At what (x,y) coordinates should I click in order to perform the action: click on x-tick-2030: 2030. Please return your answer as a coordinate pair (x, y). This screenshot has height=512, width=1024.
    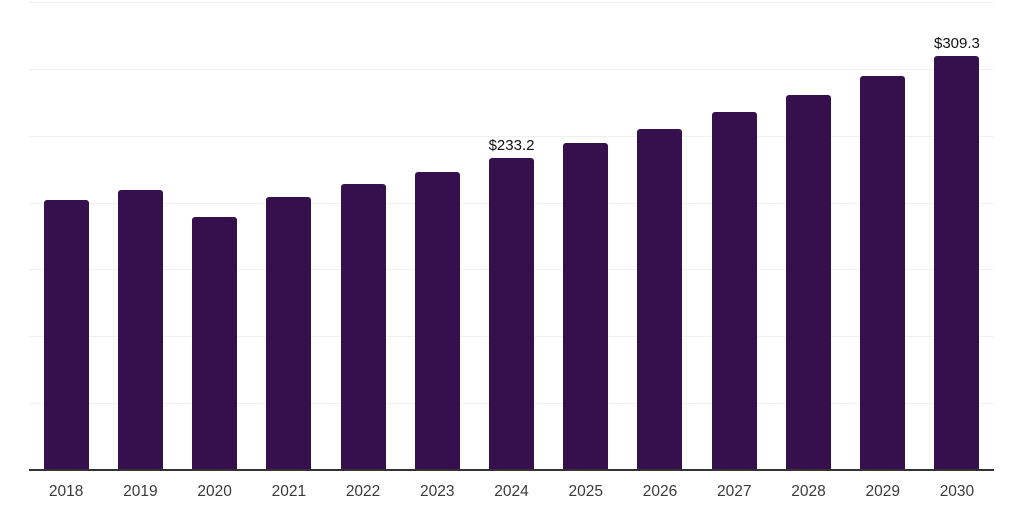
    Looking at the image, I should click on (957, 491).